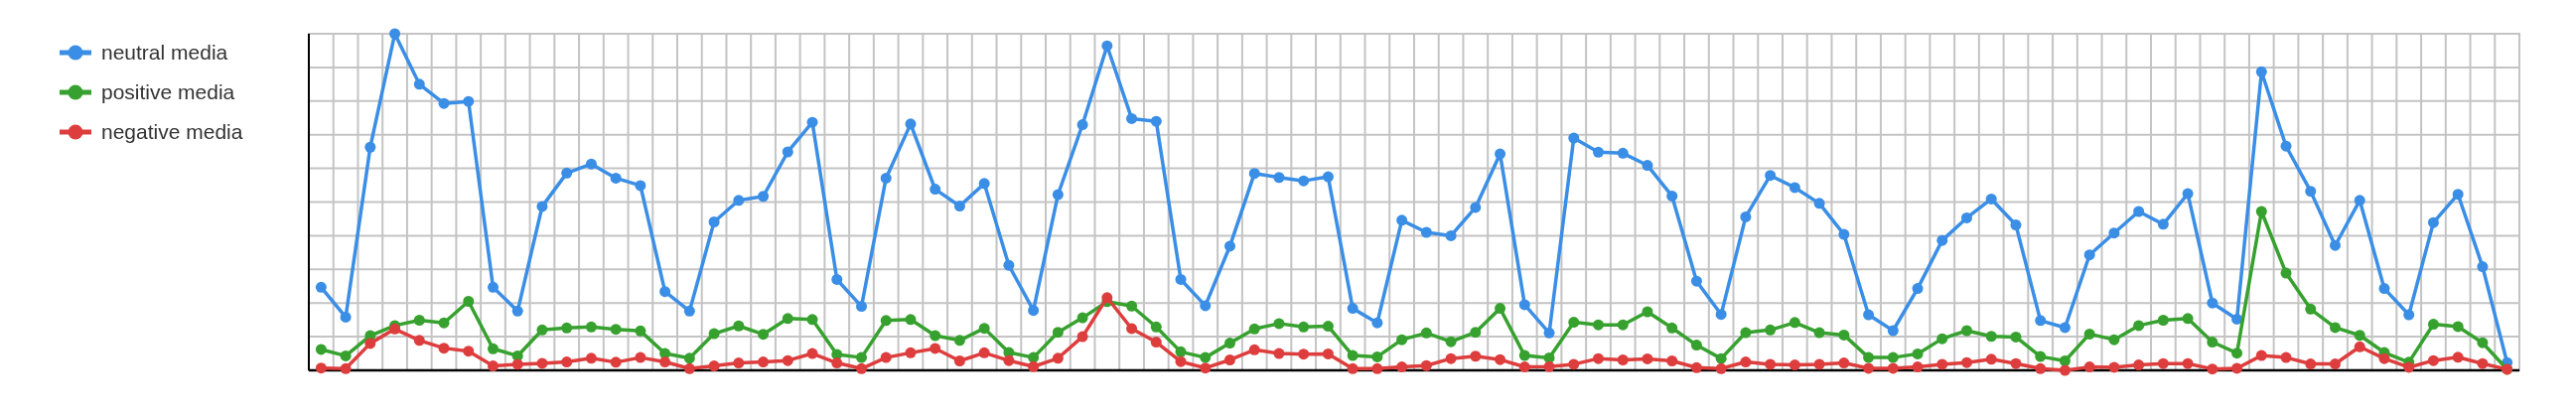 Image resolution: width=2576 pixels, height=417 pixels. I want to click on legend-label: positive media, so click(168, 91).